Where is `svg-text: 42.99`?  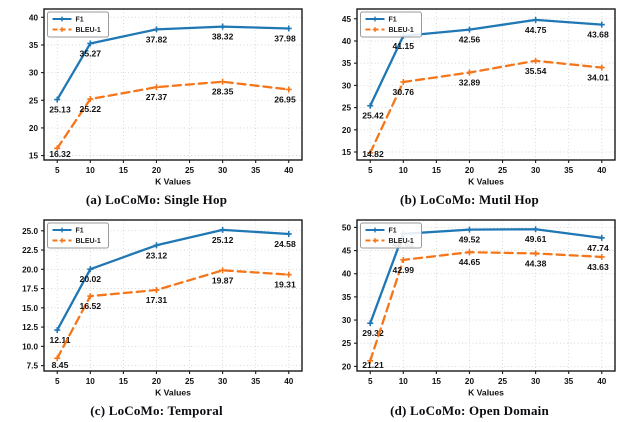 svg-text: 42.99 is located at coordinates (404, 270).